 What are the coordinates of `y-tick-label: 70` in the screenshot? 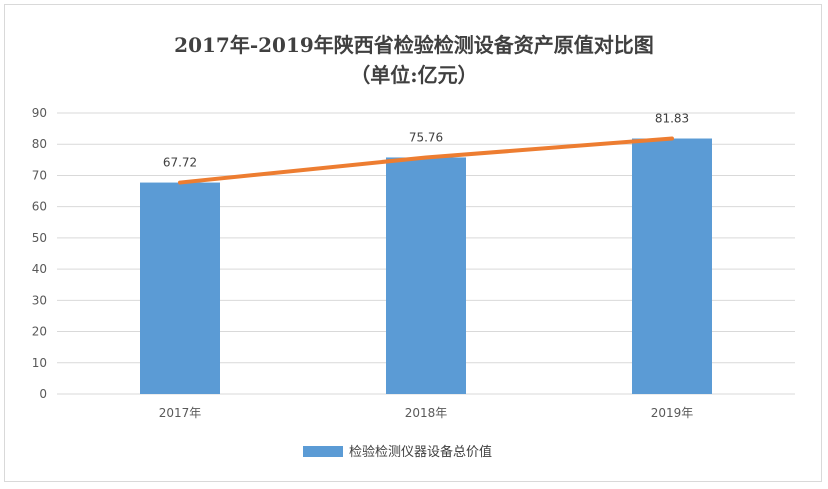 It's located at (39, 175).